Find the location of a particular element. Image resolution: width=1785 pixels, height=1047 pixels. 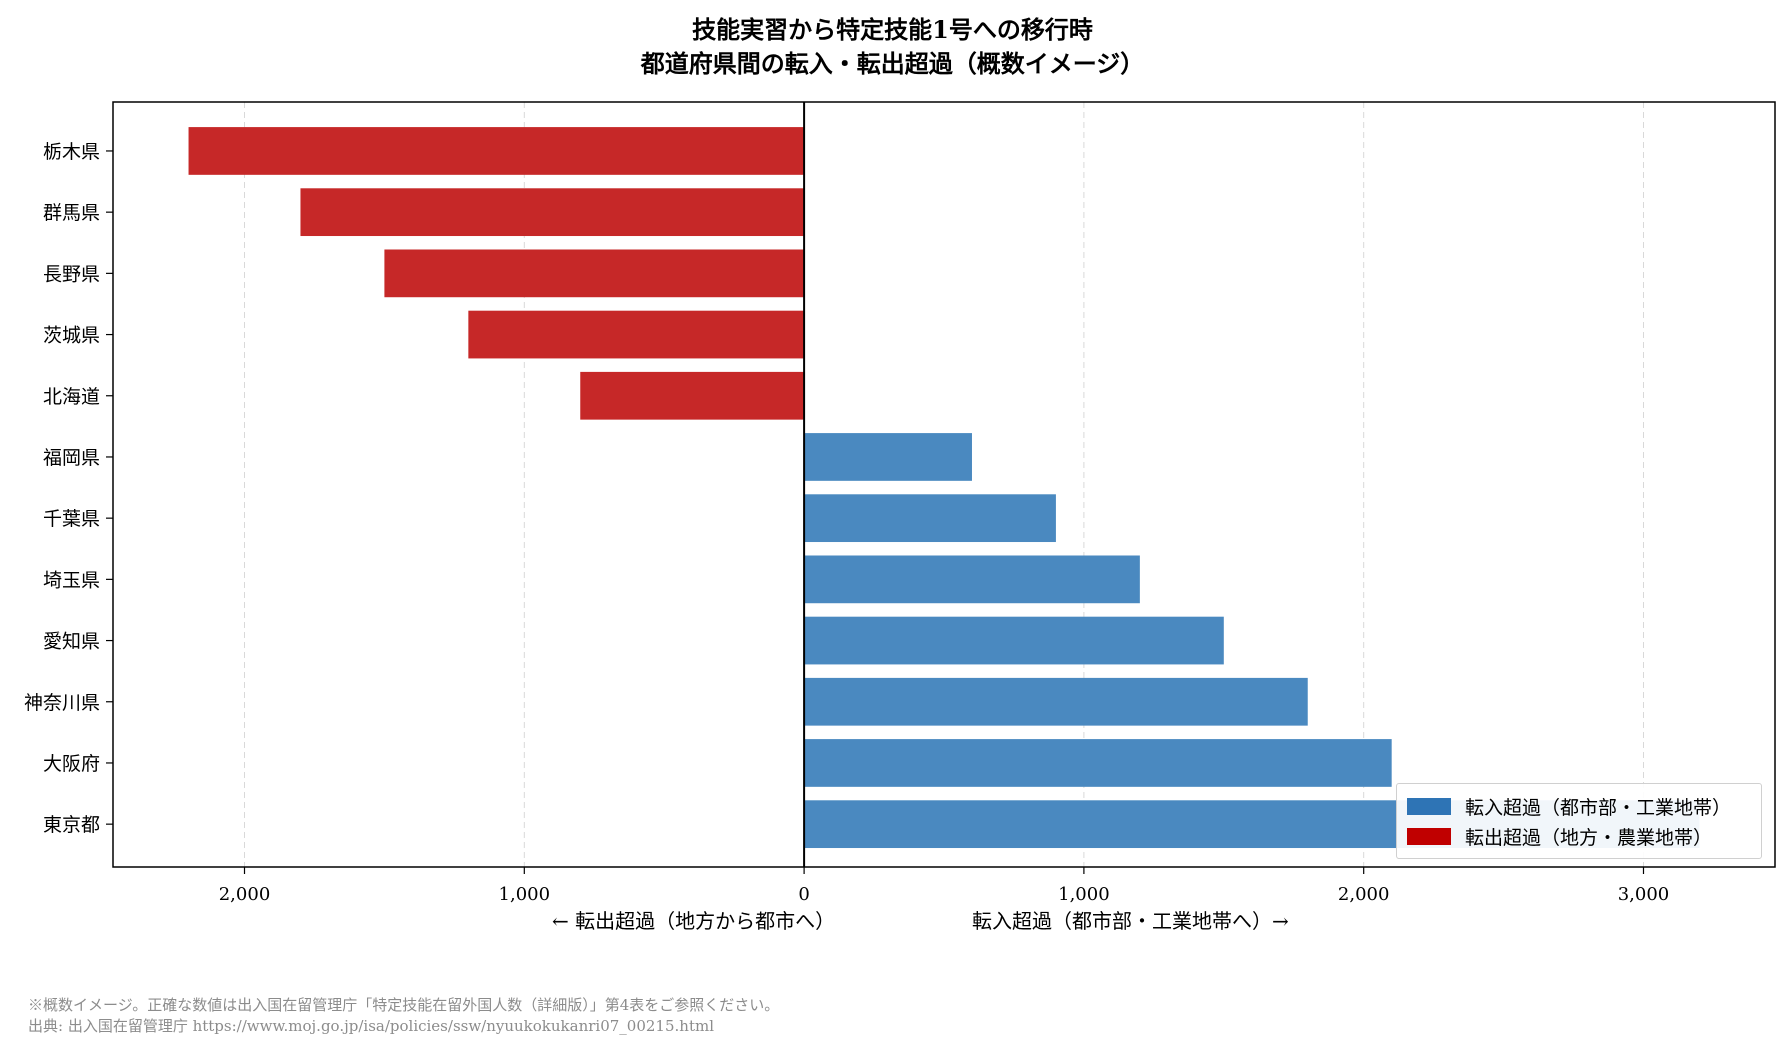

y-tick-label-7: 千葉県 is located at coordinates (71, 519).